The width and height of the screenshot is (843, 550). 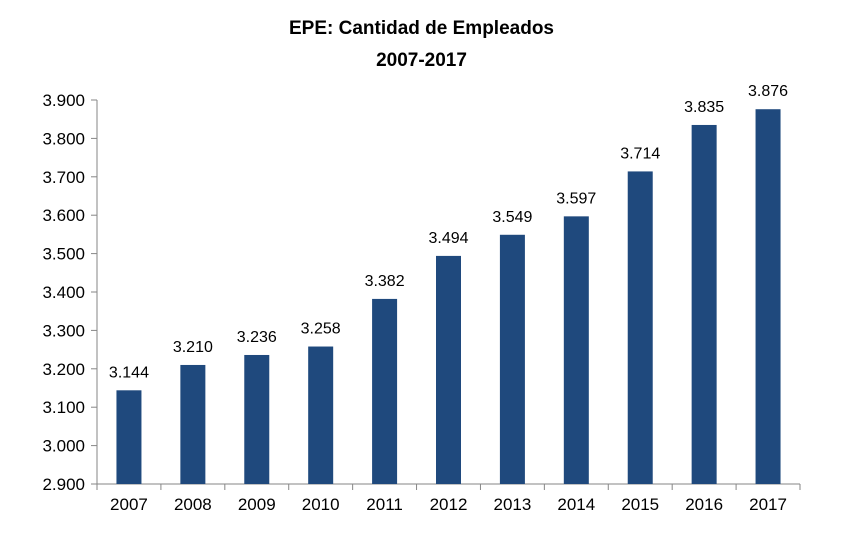 I want to click on x-tick-label: 2017, so click(x=768, y=504).